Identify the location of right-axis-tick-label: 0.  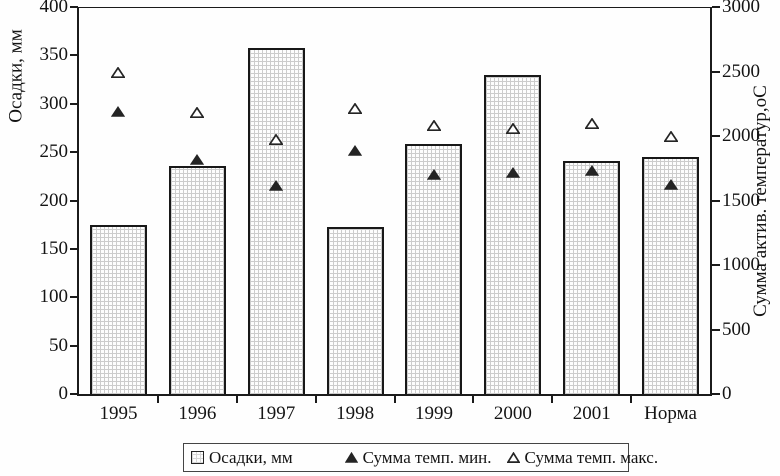
(727, 393).